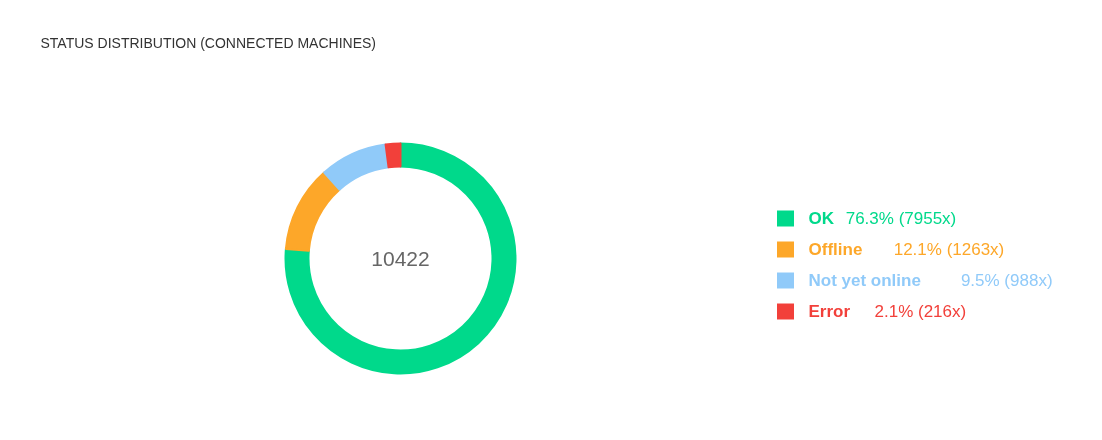  Describe the element at coordinates (901, 218) in the screenshot. I see `data-label: 76.3% (7955x)` at that location.